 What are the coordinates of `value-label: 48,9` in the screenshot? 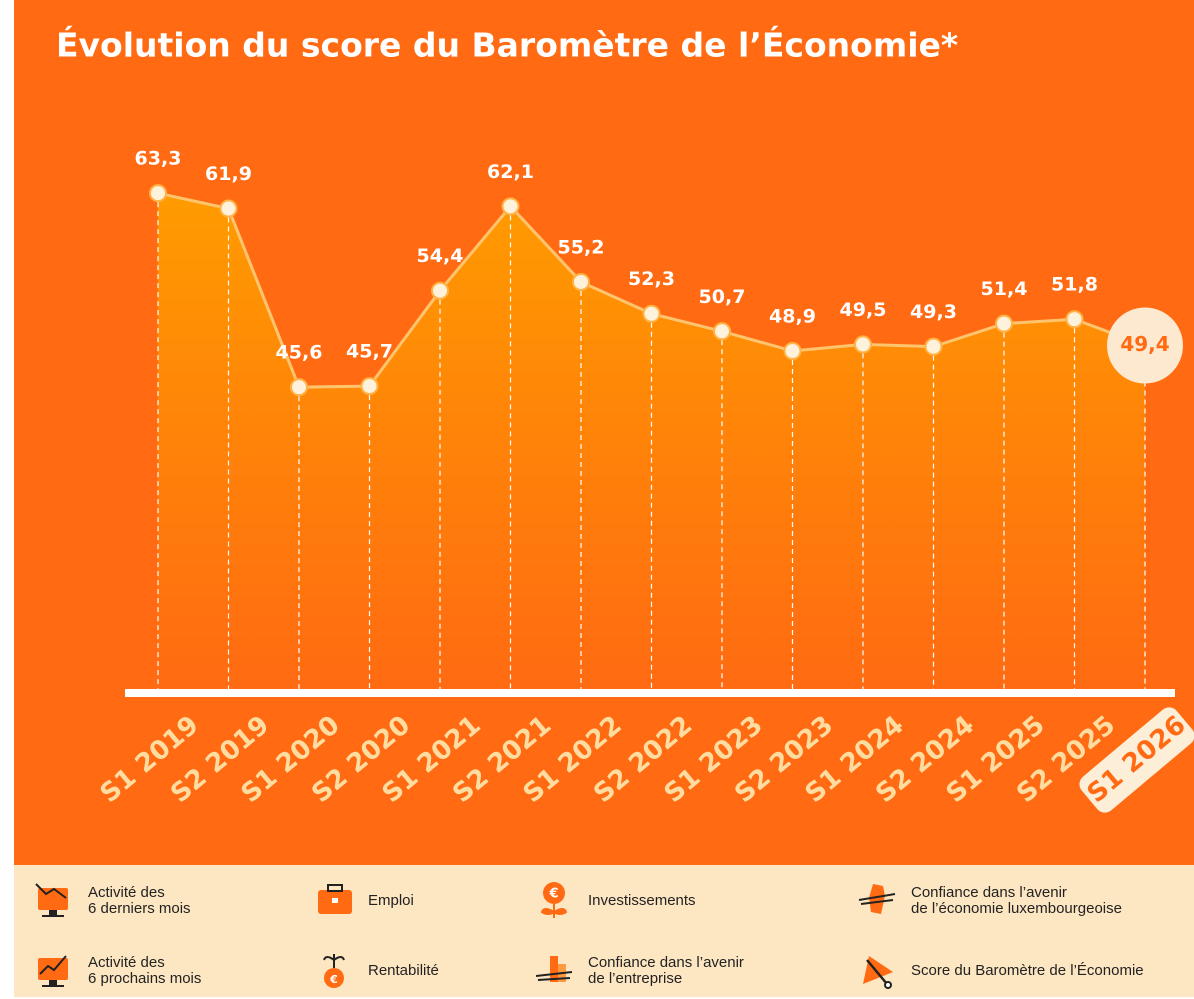 It's located at (792, 317).